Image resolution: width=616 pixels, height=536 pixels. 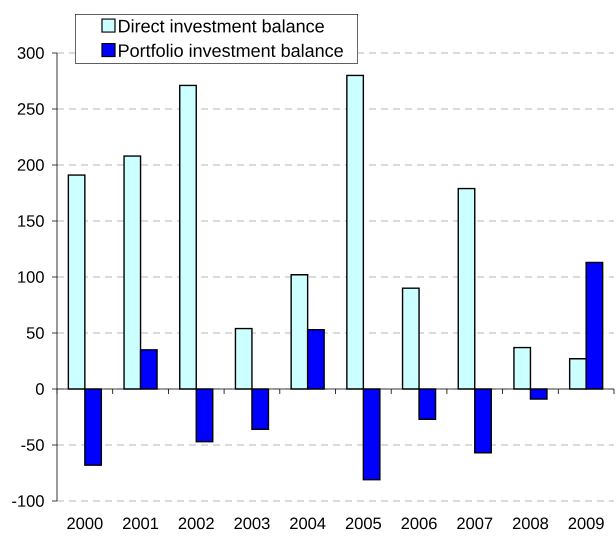 What do you see at coordinates (419, 524) in the screenshot?
I see `x-tick-label: 2006` at bounding box center [419, 524].